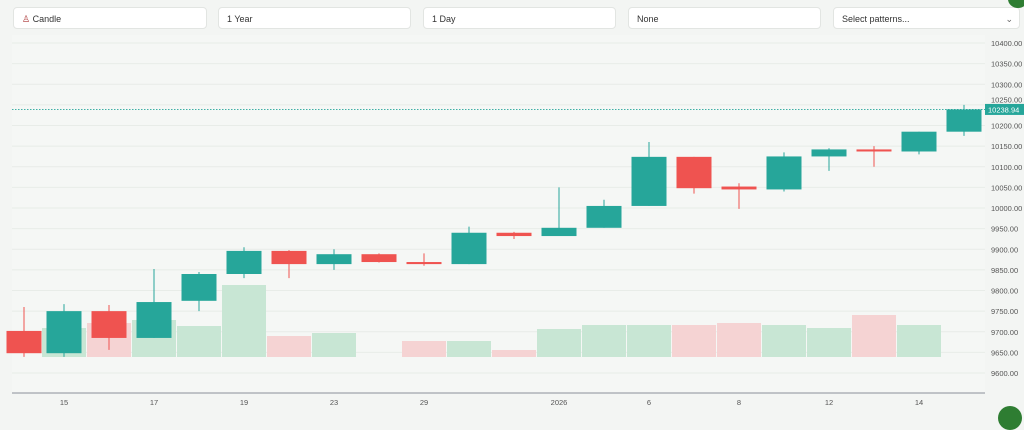 This screenshot has height=430, width=1024. What do you see at coordinates (1004, 373) in the screenshot?
I see `y-tick-label: 9600.00` at bounding box center [1004, 373].